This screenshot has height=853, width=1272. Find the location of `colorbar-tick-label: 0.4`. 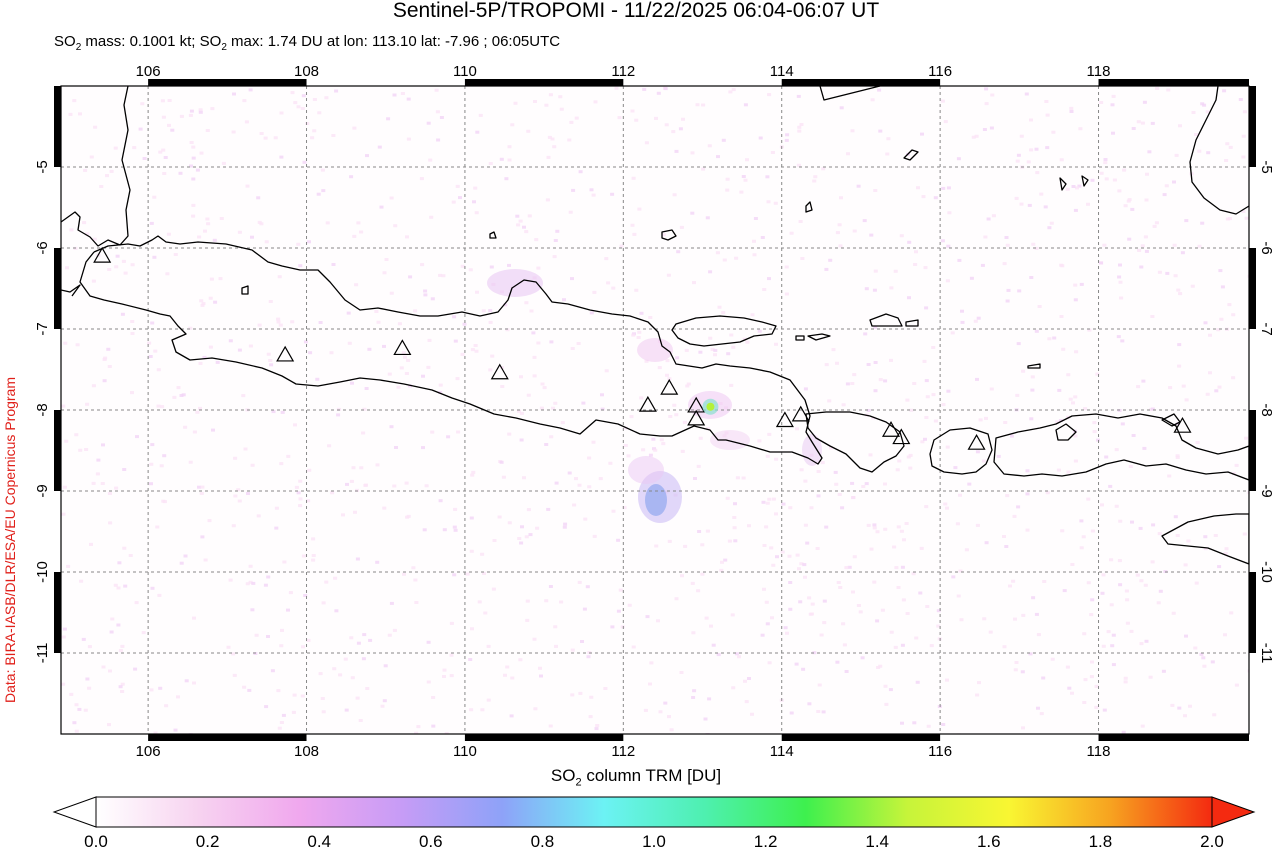

colorbar-tick-label: 0.4 is located at coordinates (319, 841).